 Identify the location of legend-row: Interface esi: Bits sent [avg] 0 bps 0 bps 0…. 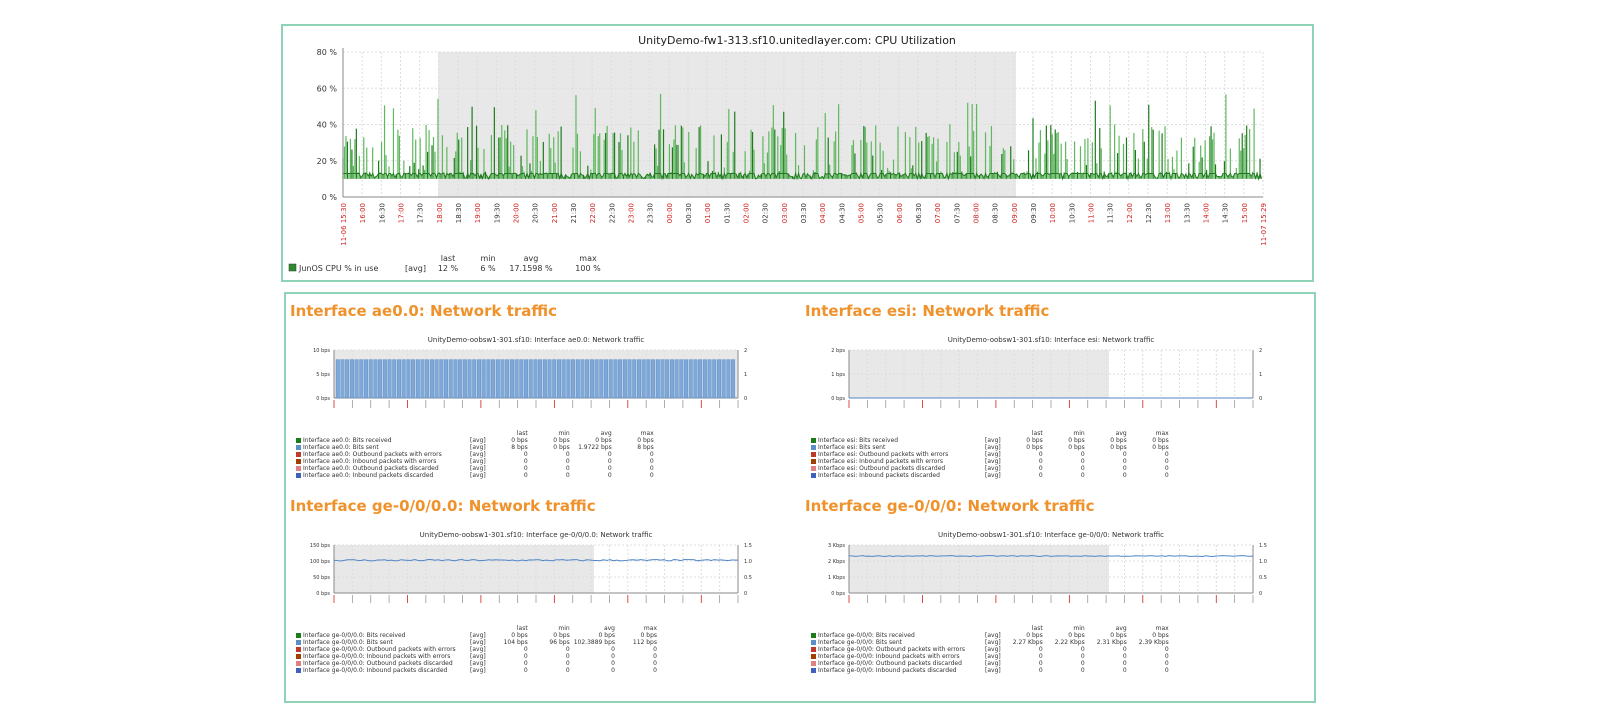
(990, 447).